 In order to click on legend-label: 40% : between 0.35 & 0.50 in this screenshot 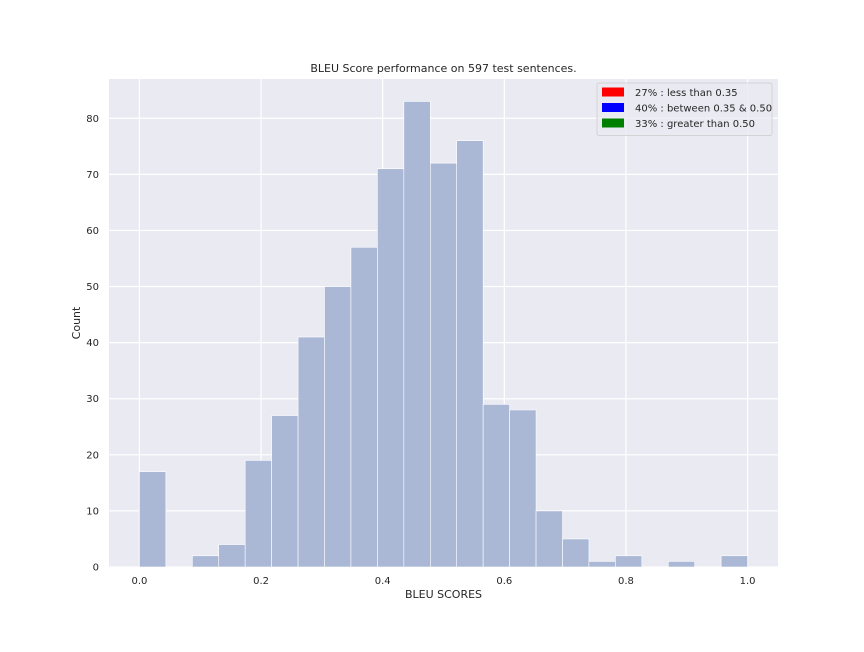, I will do `click(703, 109)`.